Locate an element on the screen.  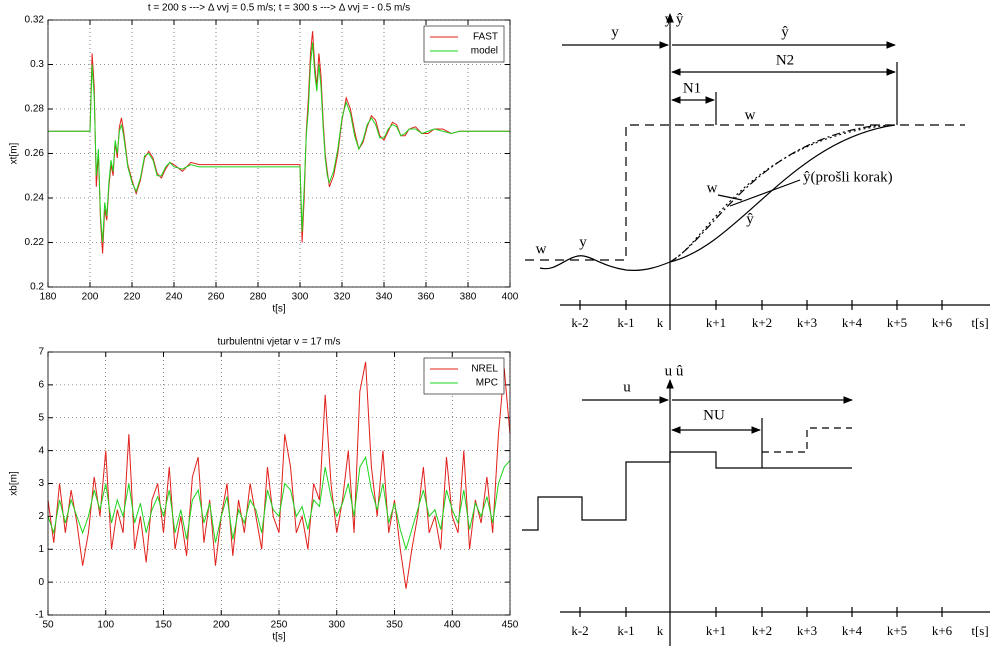
y-tick-label: 1 is located at coordinates (41, 549).